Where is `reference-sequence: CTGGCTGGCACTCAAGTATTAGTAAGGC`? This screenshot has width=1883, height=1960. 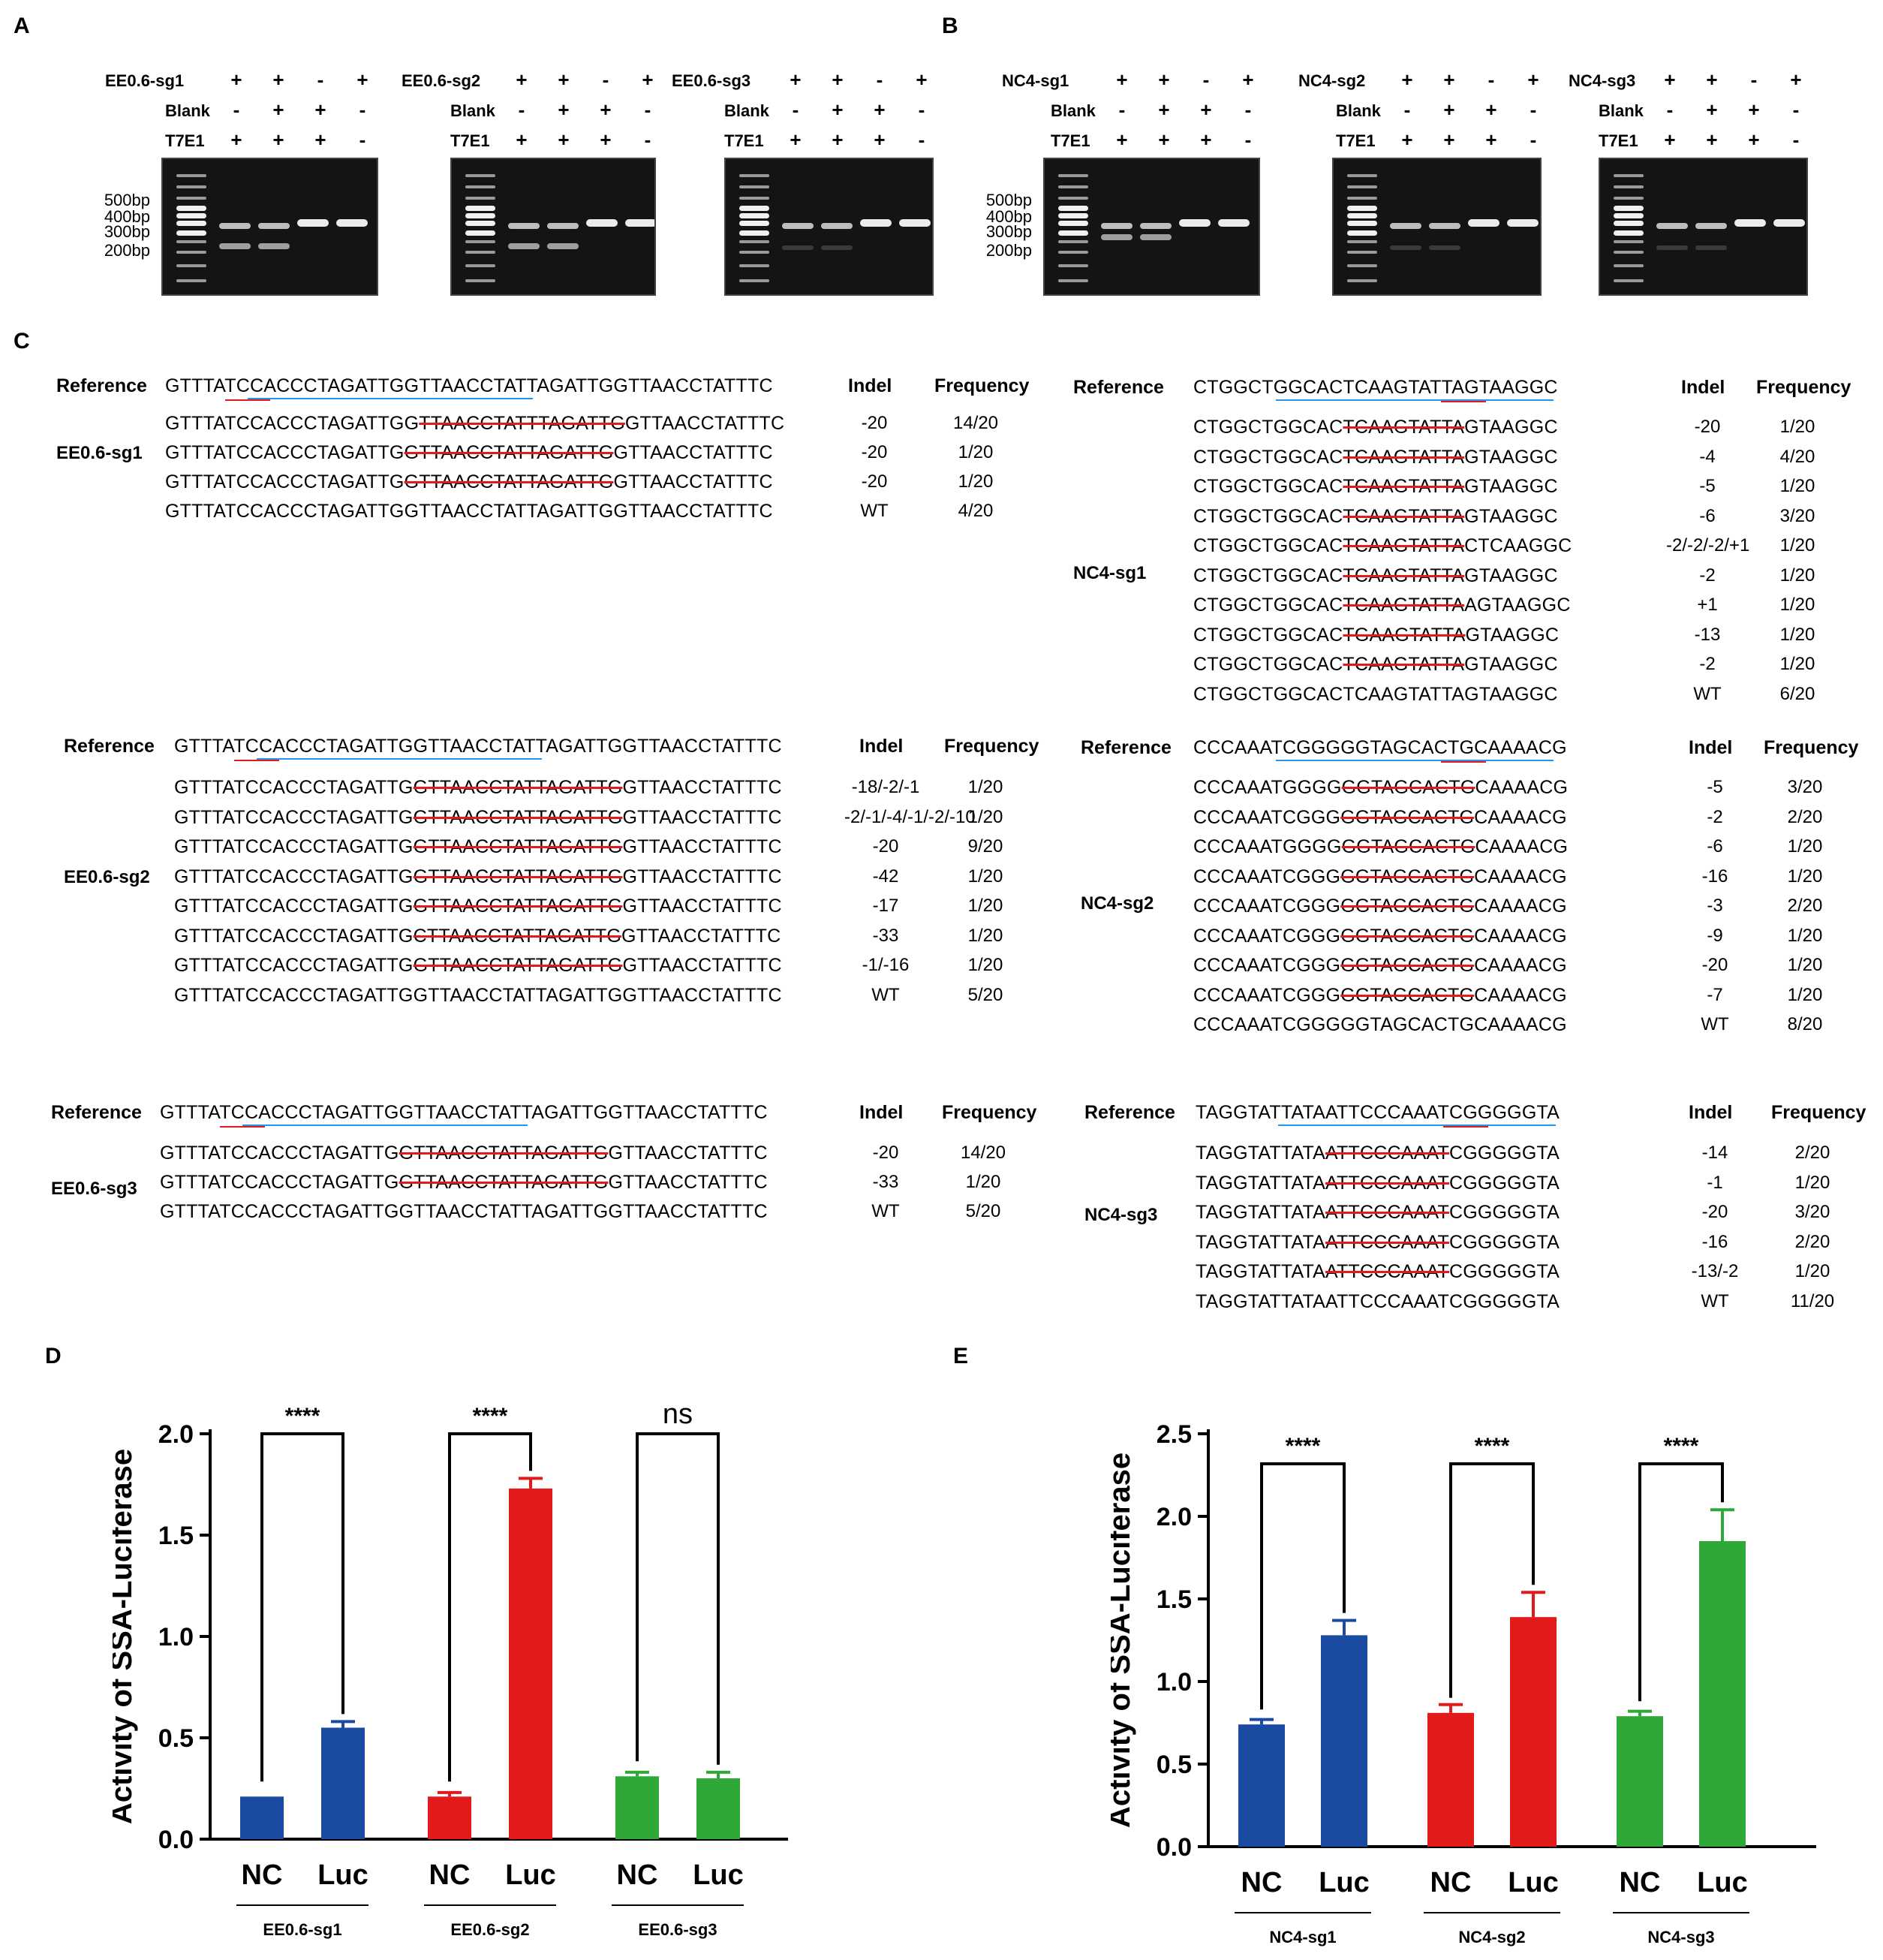 reference-sequence: CTGGCTGGCACTCAAGTATTAGTAAGGC is located at coordinates (1375, 387).